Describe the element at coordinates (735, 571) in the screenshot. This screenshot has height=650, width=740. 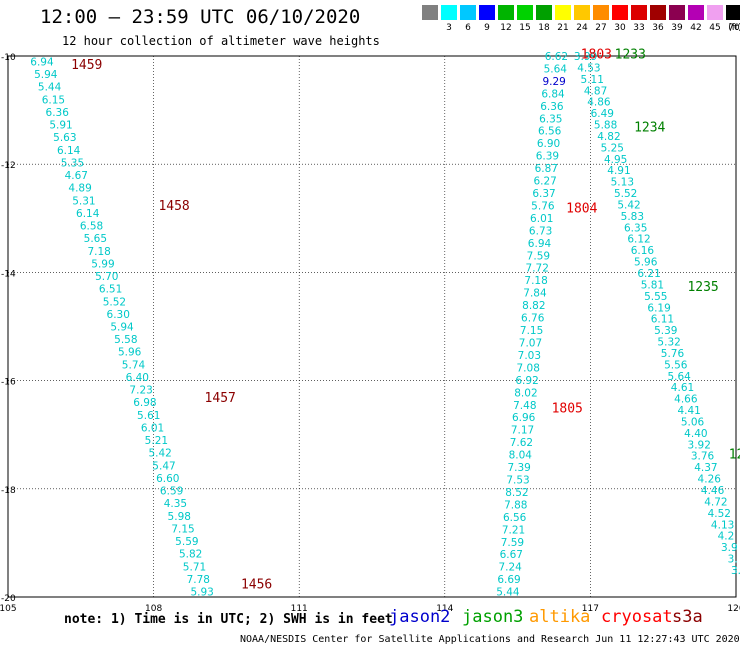
I see `wave-height-value: 3.` at that location.